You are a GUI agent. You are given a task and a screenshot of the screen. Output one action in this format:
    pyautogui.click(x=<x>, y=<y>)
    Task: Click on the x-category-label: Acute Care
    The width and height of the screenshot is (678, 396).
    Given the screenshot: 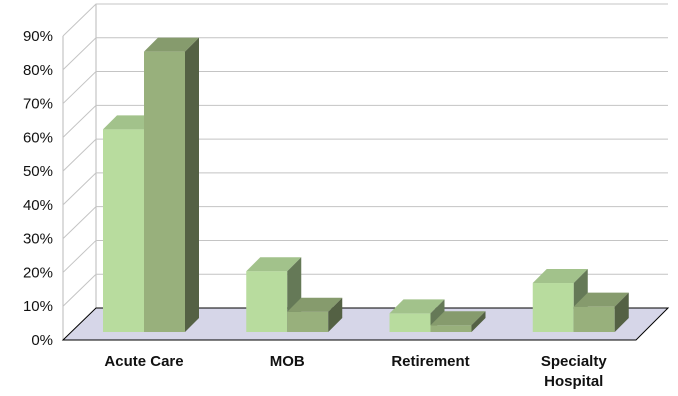 What is the action you would take?
    pyautogui.click(x=143, y=361)
    